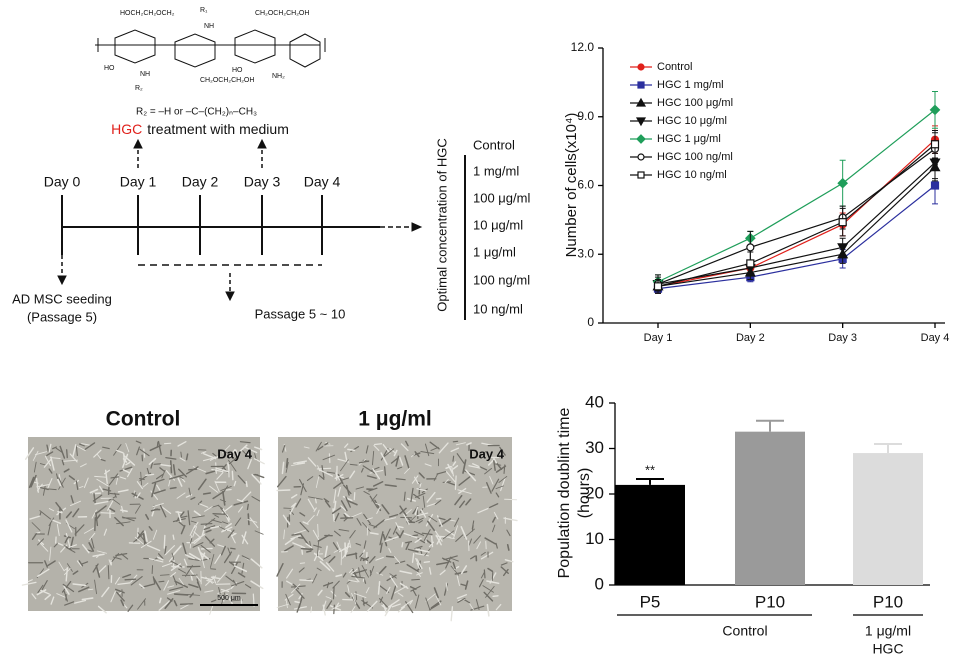  Describe the element at coordinates (145, 74) in the screenshot. I see `structure-label: NH` at that location.